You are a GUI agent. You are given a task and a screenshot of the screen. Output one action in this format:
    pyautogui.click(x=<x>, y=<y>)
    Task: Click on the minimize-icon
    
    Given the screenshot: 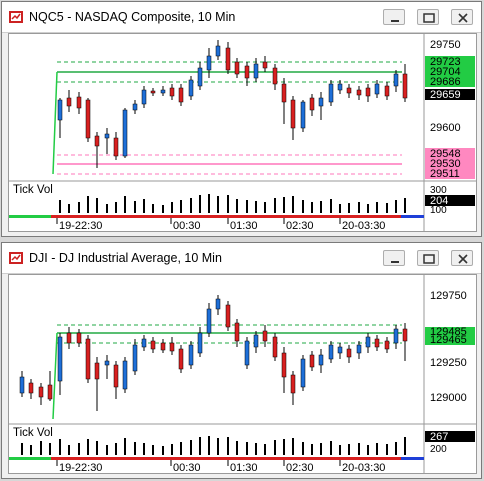 What is the action you would take?
    pyautogui.click(x=395, y=21)
    